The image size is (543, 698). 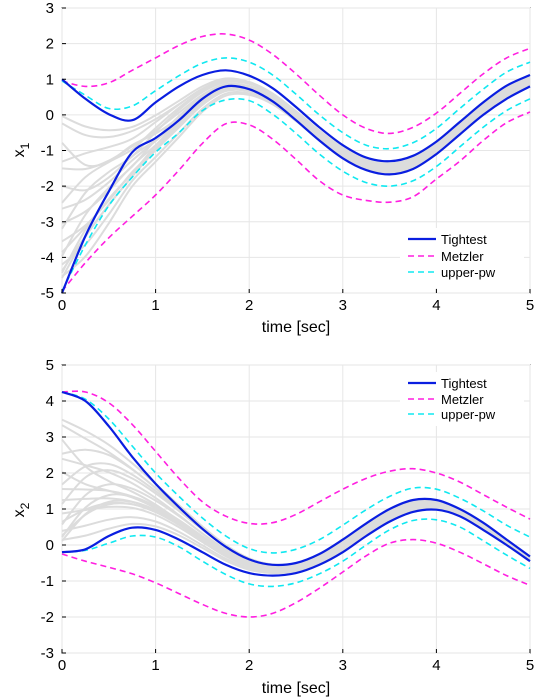 What do you see at coordinates (47, 293) in the screenshot?
I see `y-tick-label: -5` at bounding box center [47, 293].